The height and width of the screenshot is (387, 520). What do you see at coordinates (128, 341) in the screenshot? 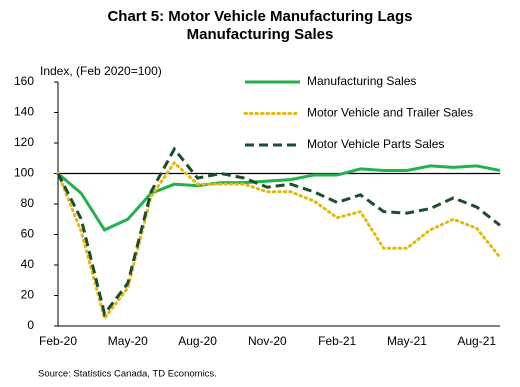
I see `x-tick-label: May-20` at bounding box center [128, 341].